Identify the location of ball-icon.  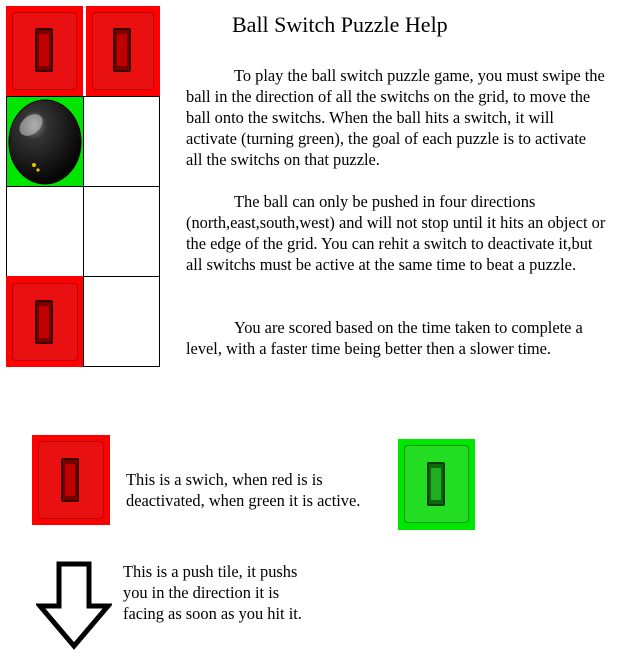
(45, 142).